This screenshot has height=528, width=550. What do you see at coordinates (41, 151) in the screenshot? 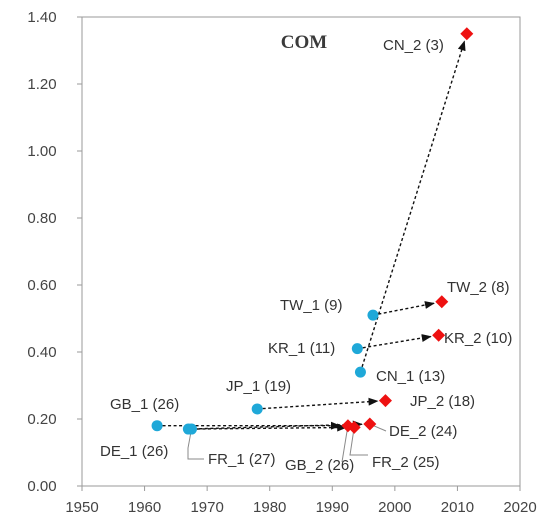
I see `y-tick-label: 1.00` at bounding box center [41, 151].